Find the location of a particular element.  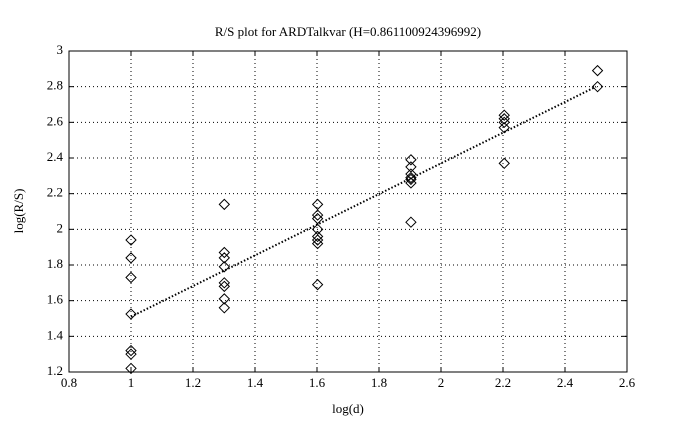

x-tick-label: 0.8 is located at coordinates (69, 382).